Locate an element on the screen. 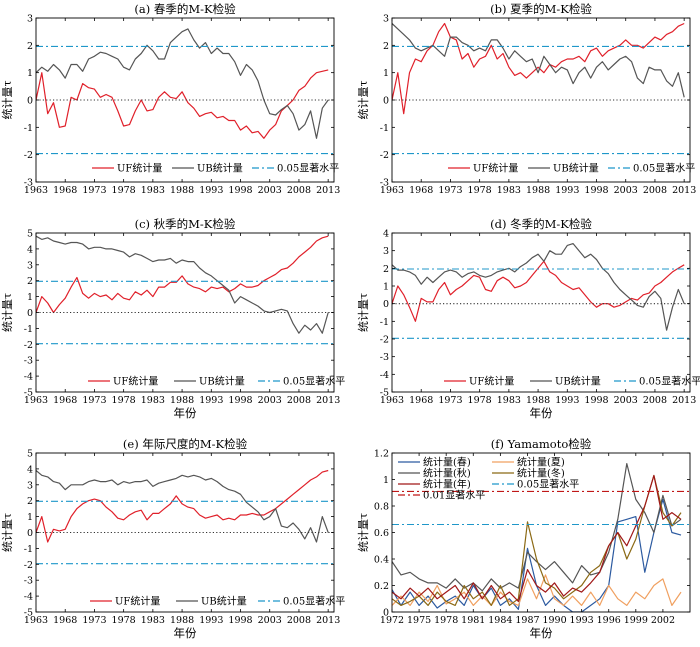 The image size is (700, 647). x-axis-label: 年份 is located at coordinates (185, 413).